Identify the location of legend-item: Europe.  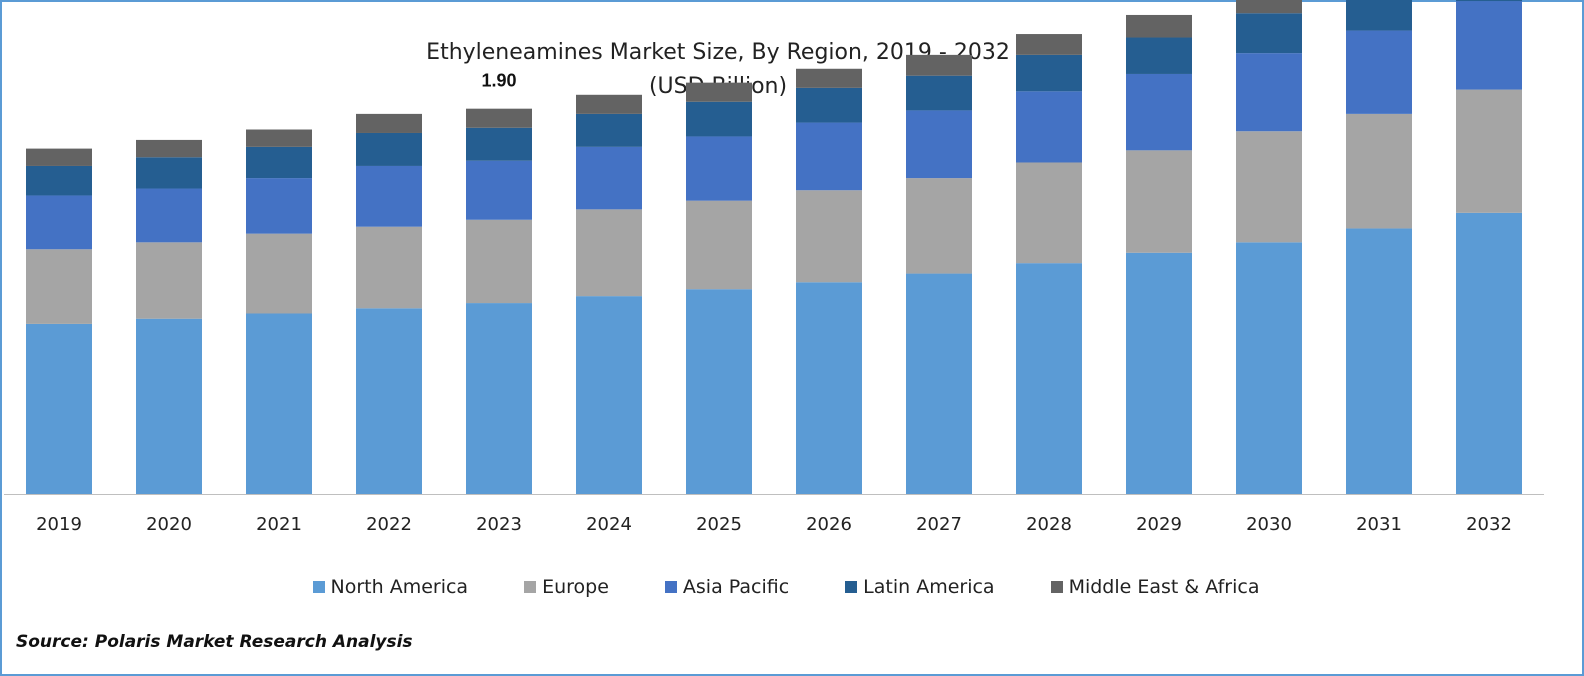
(566, 587).